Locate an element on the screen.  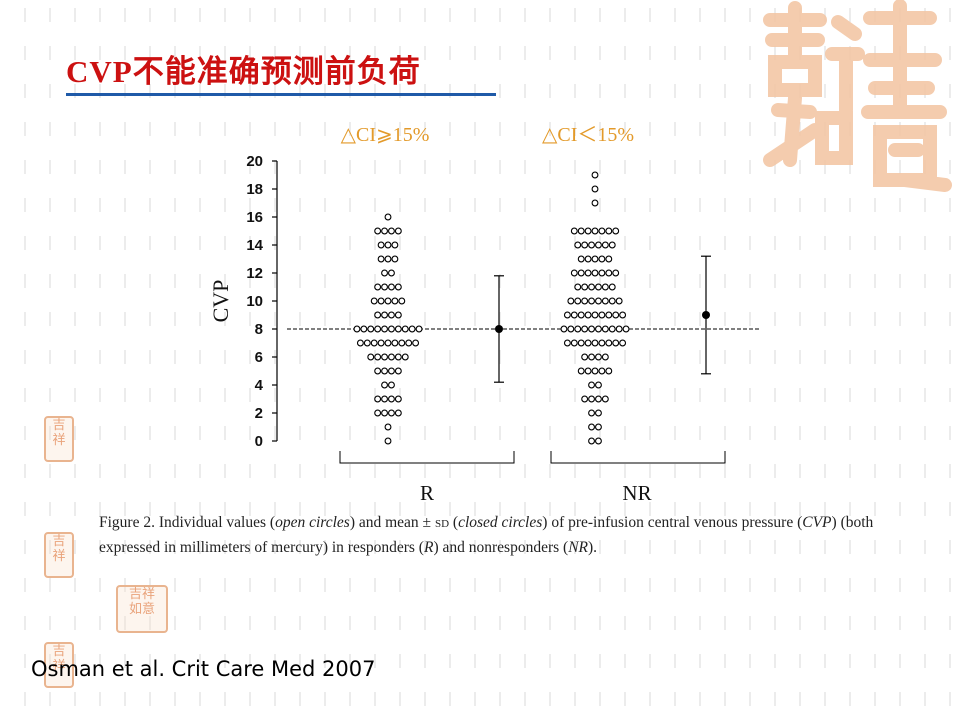
caption-fragment: R is located at coordinates (428, 547).